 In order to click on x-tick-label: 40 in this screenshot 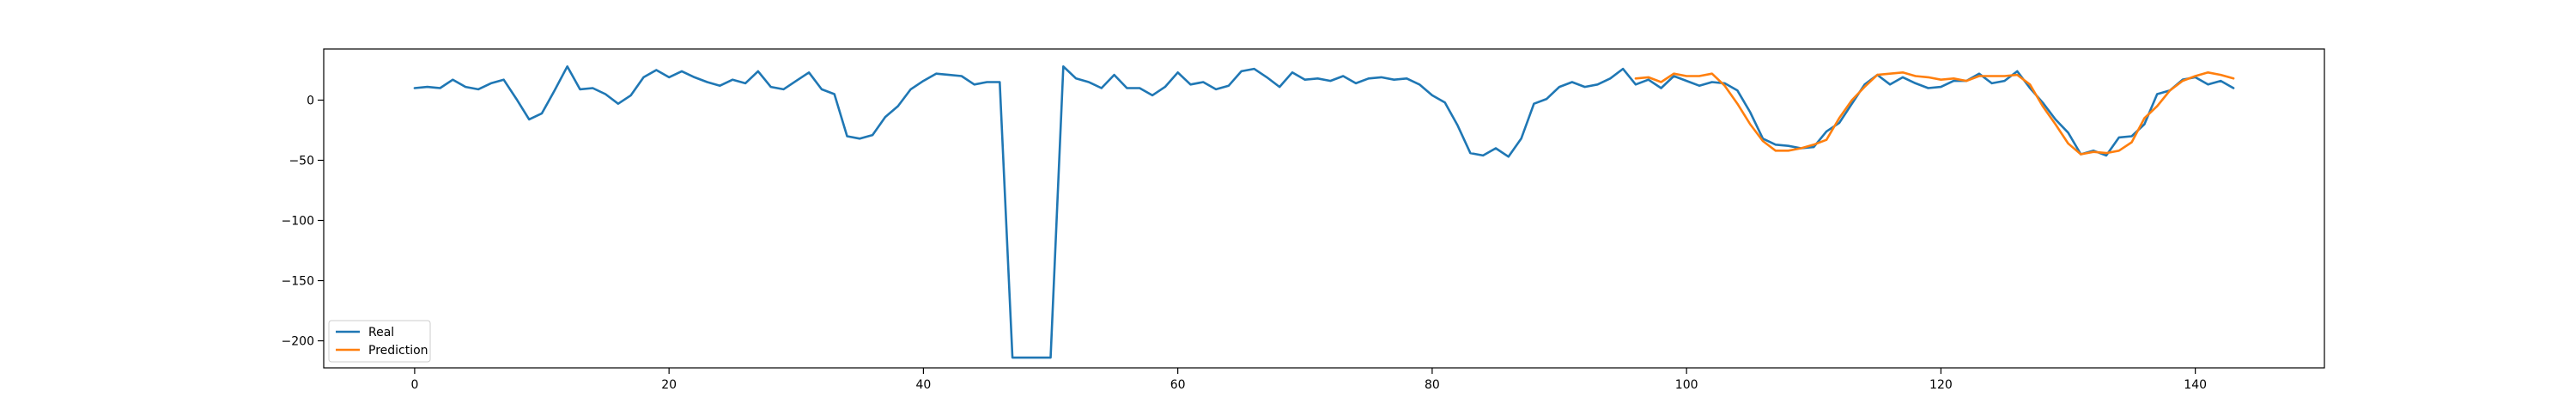, I will do `click(923, 385)`.